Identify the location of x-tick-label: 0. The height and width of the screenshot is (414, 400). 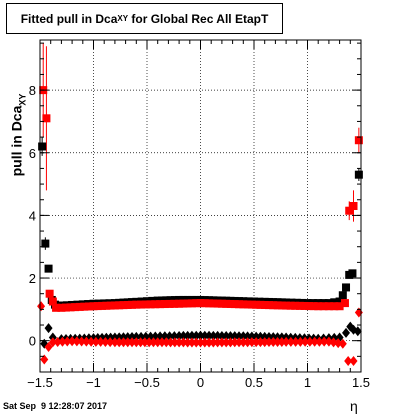
(200, 382).